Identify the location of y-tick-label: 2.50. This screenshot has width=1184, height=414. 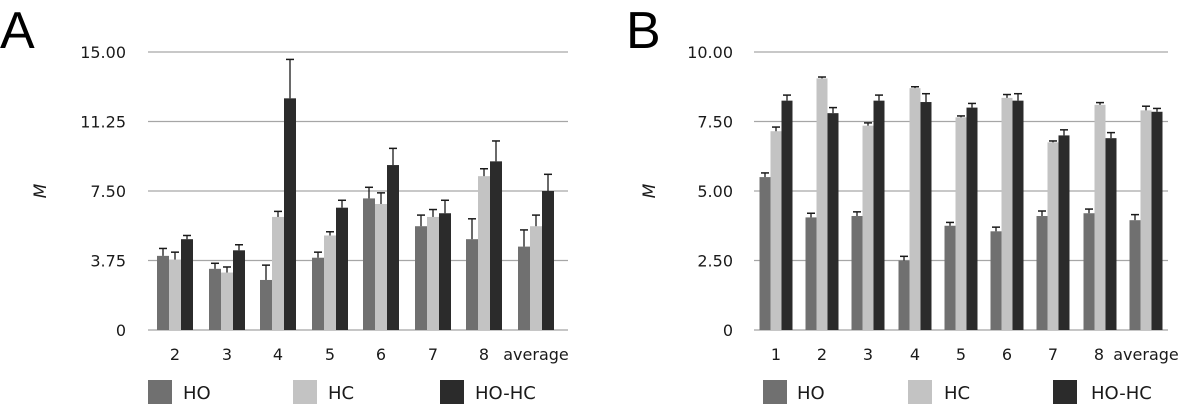
(715, 261).